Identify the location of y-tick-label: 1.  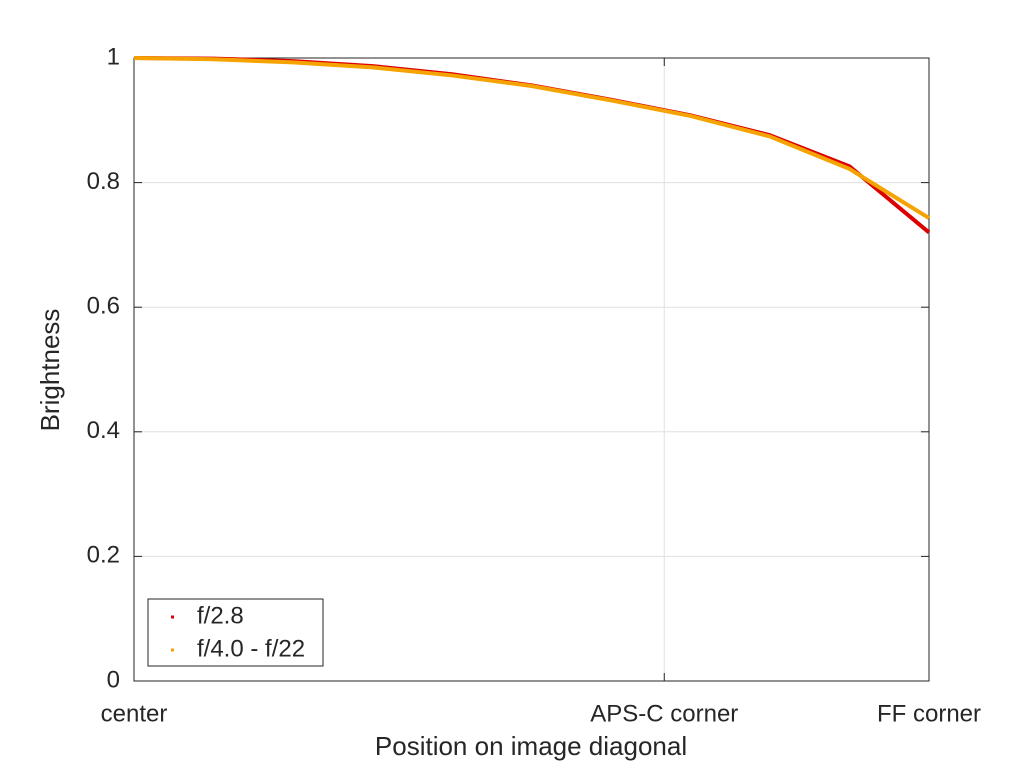
(113, 56).